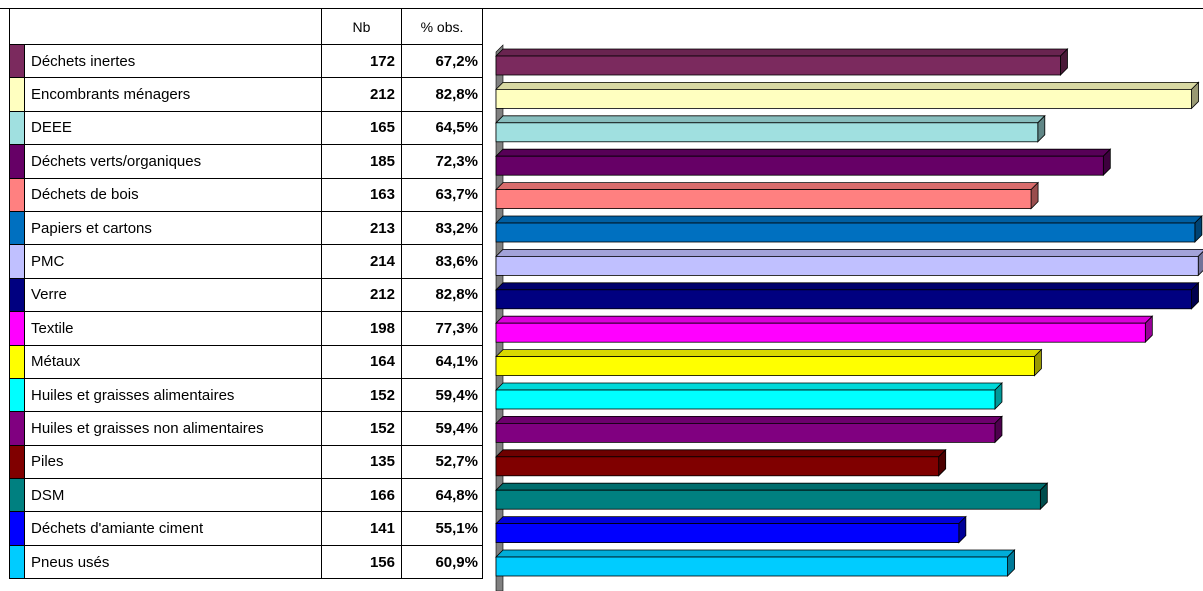 The image size is (1203, 591). I want to click on header-row: Nb % obs., so click(246, 26).